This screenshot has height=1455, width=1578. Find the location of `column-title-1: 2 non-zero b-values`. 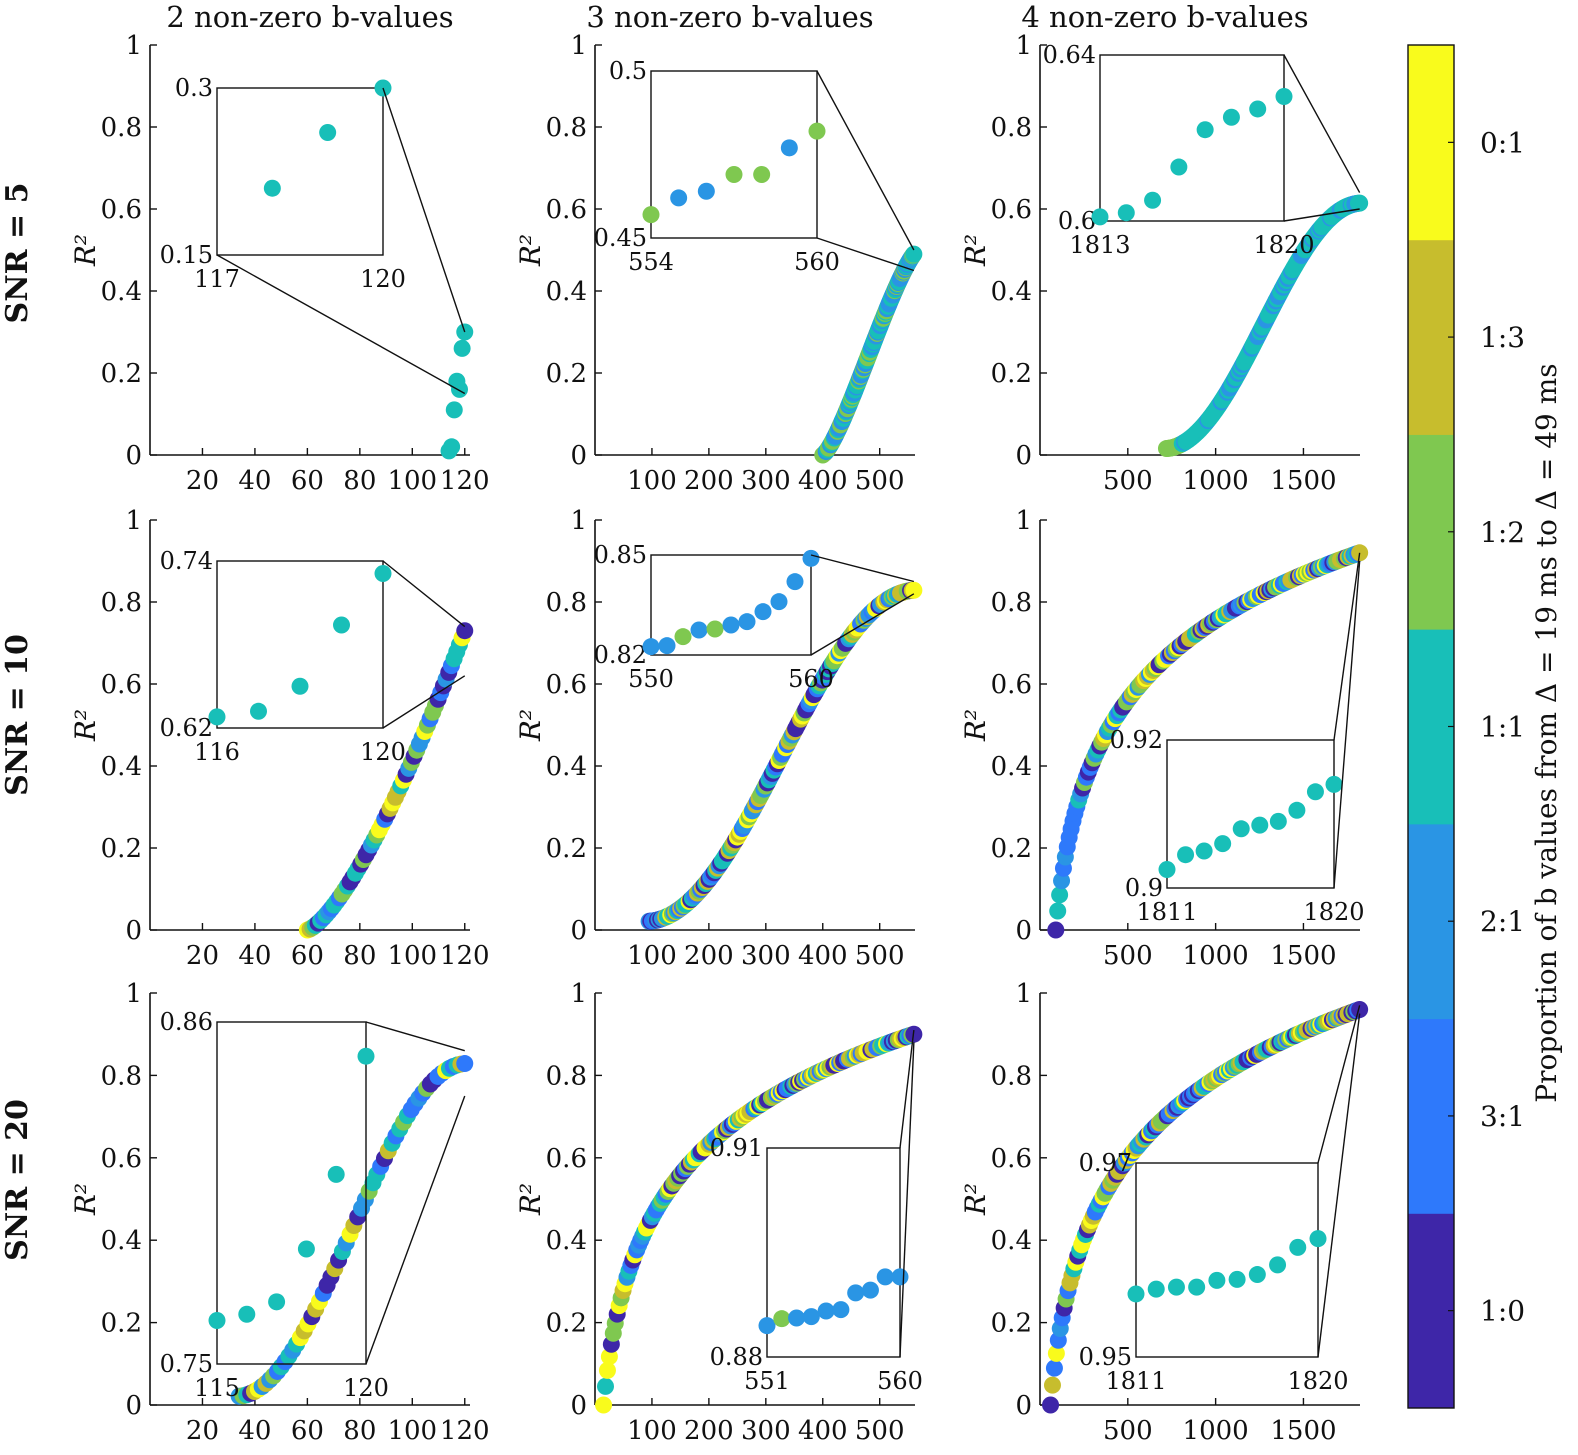

column-title-1: 2 non-zero b-values is located at coordinates (309, 17).